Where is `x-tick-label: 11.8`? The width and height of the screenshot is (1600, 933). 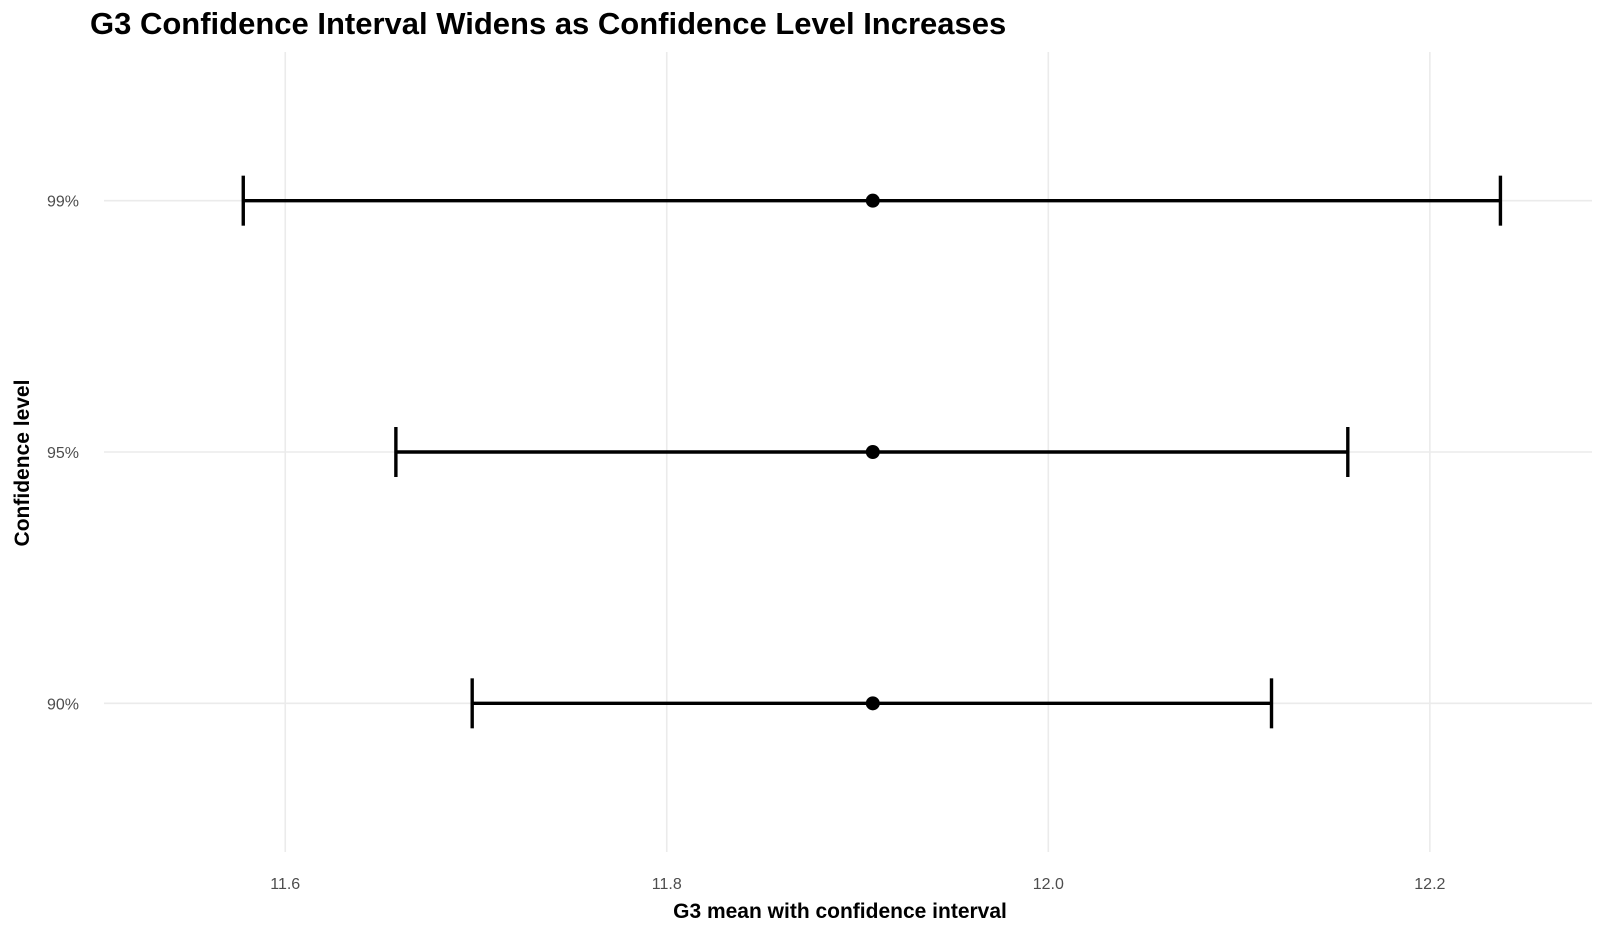
x-tick-label: 11.8 is located at coordinates (667, 884).